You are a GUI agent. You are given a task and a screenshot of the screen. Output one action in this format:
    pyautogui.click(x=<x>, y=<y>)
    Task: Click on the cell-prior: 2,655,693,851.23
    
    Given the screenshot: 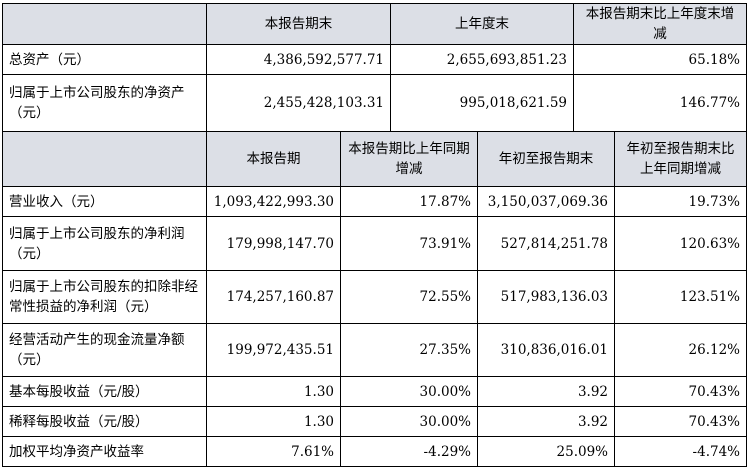 What is the action you would take?
    pyautogui.click(x=482, y=59)
    